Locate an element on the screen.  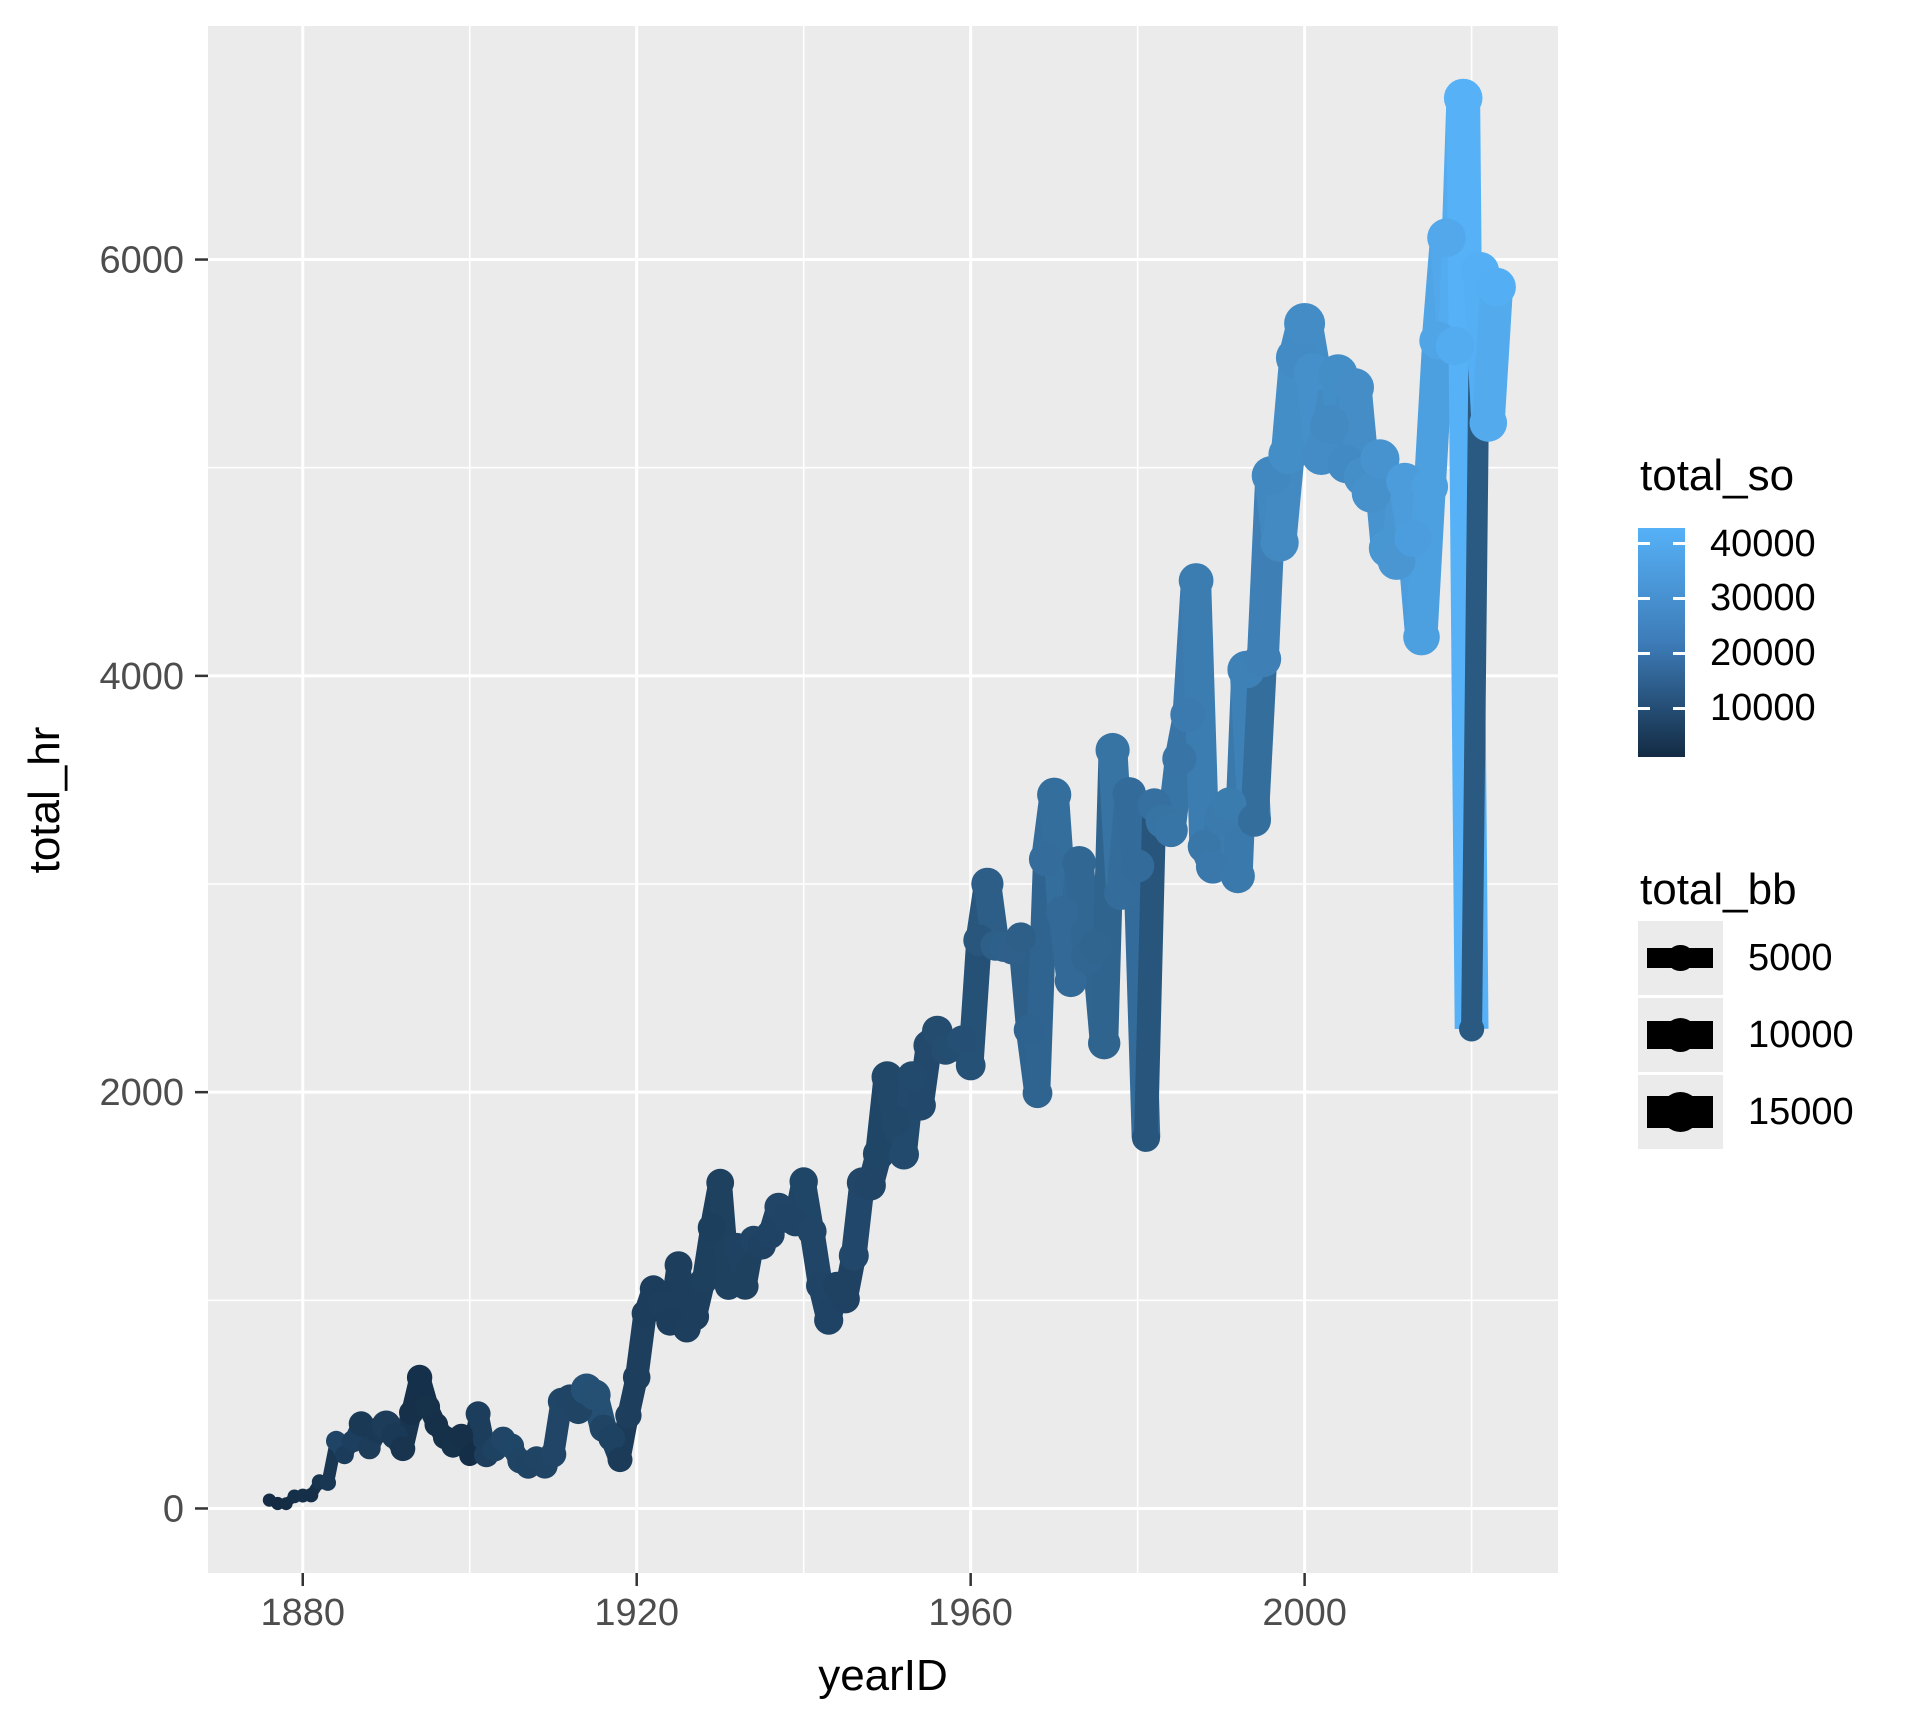
y-tick-label: 4000 is located at coordinates (141, 677).